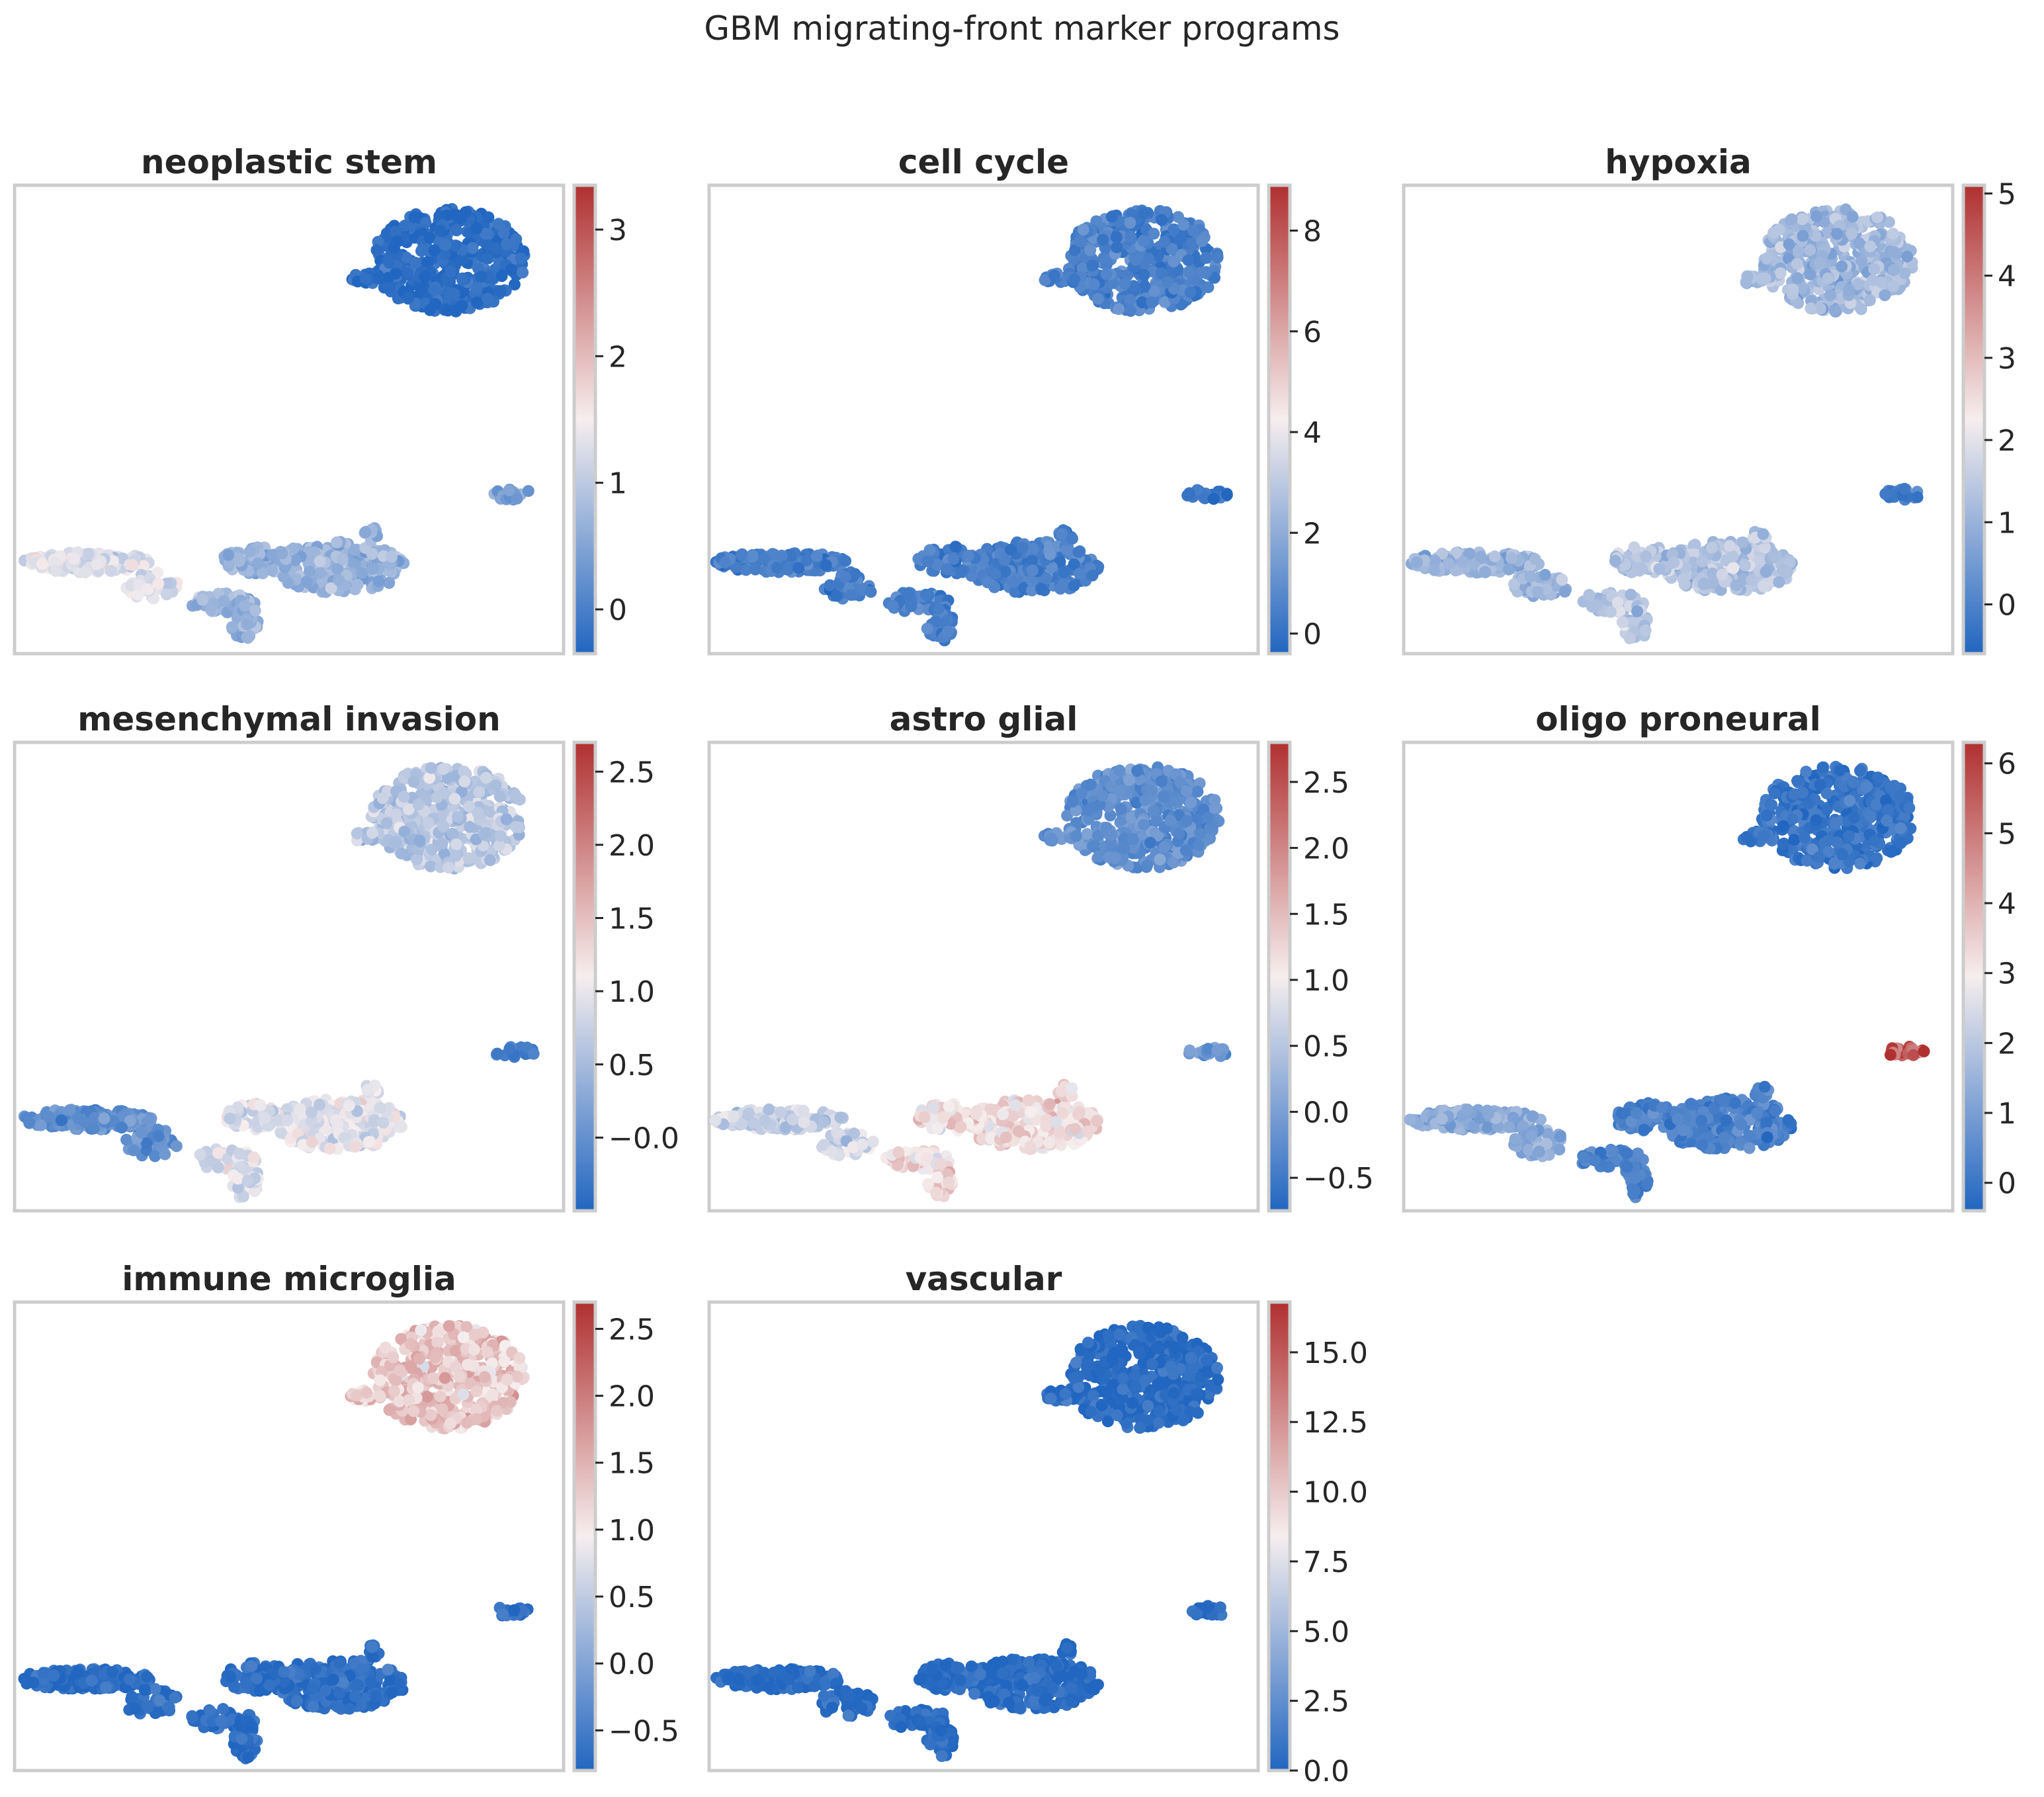 This screenshot has width=2044, height=1797. Describe the element at coordinates (277, 423) in the screenshot. I see `scatter-points` at that location.